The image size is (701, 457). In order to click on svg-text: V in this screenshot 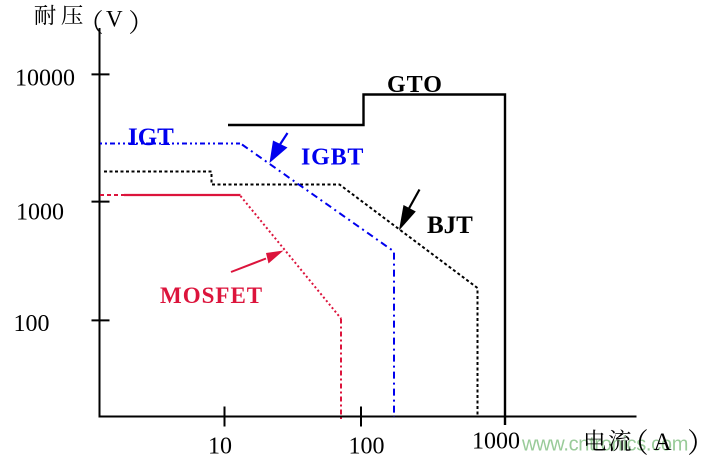, I will do `click(114, 19)`.